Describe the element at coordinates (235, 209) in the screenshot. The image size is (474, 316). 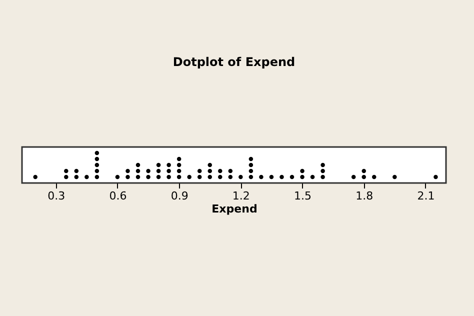
I see `x-axis-title: Expend` at that location.